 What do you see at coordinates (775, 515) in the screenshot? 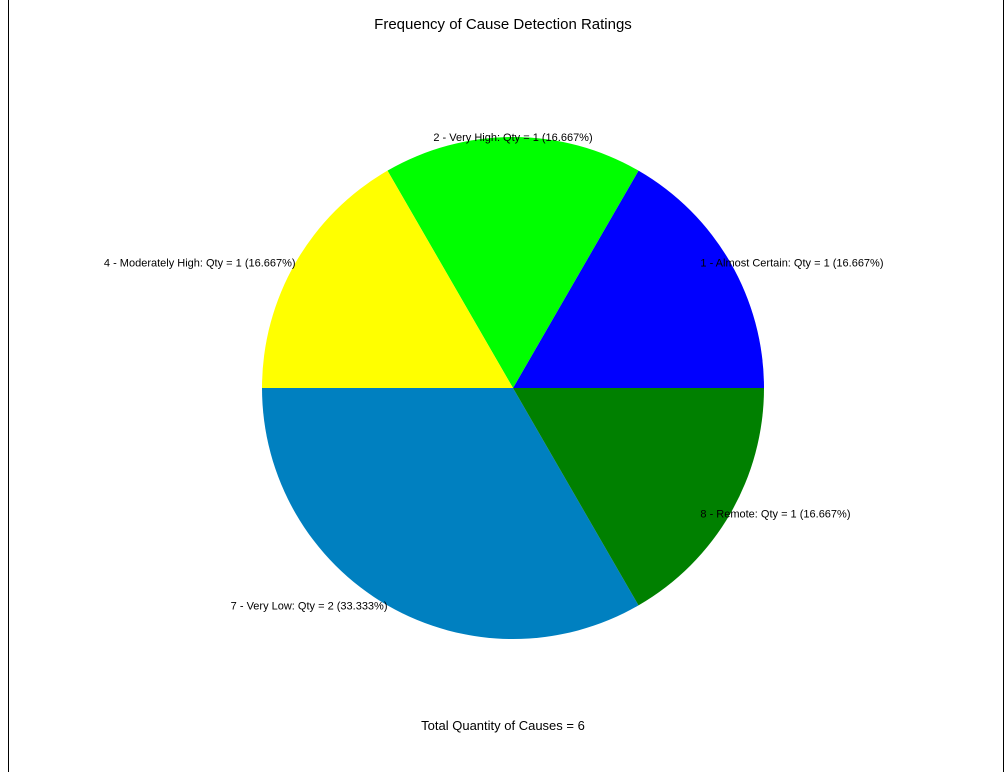
I see `slice-label: 8 - Remote: Qty = 1 (16.667%)` at bounding box center [775, 515].